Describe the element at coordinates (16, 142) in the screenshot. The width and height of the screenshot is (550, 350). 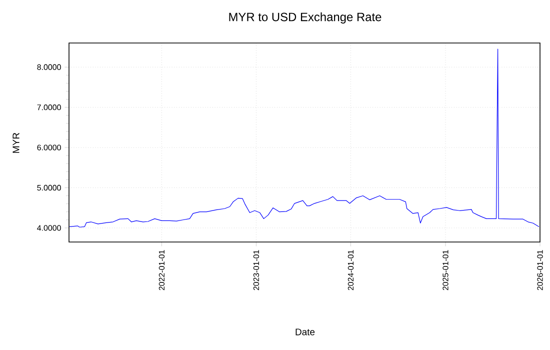
I see `y-axis-title: MYR` at that location.